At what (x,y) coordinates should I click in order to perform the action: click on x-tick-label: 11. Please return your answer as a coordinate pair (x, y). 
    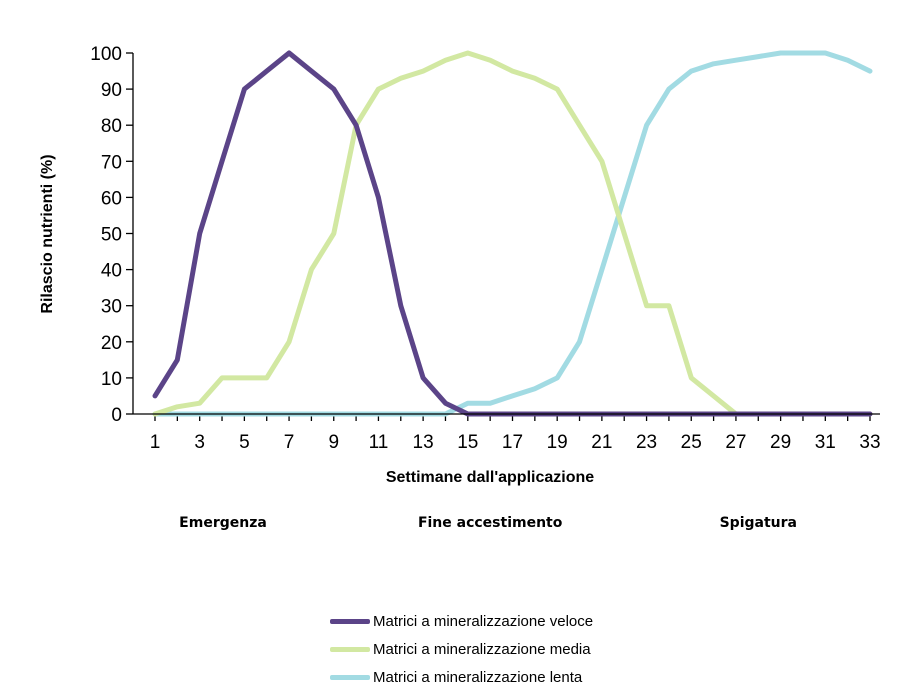
    Looking at the image, I should click on (379, 442).